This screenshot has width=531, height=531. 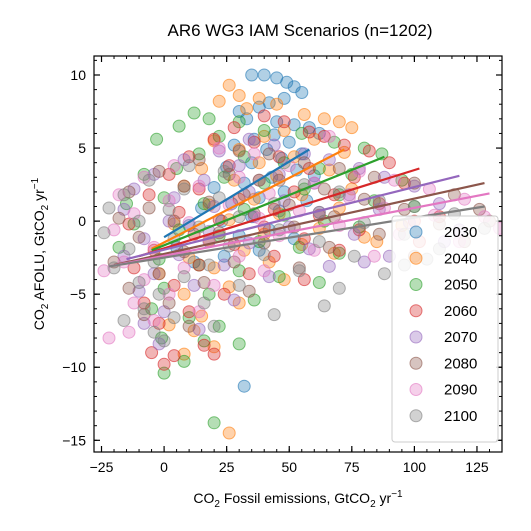 What do you see at coordinates (460, 363) in the screenshot?
I see `legend-label-2080: 2080` at bounding box center [460, 363].